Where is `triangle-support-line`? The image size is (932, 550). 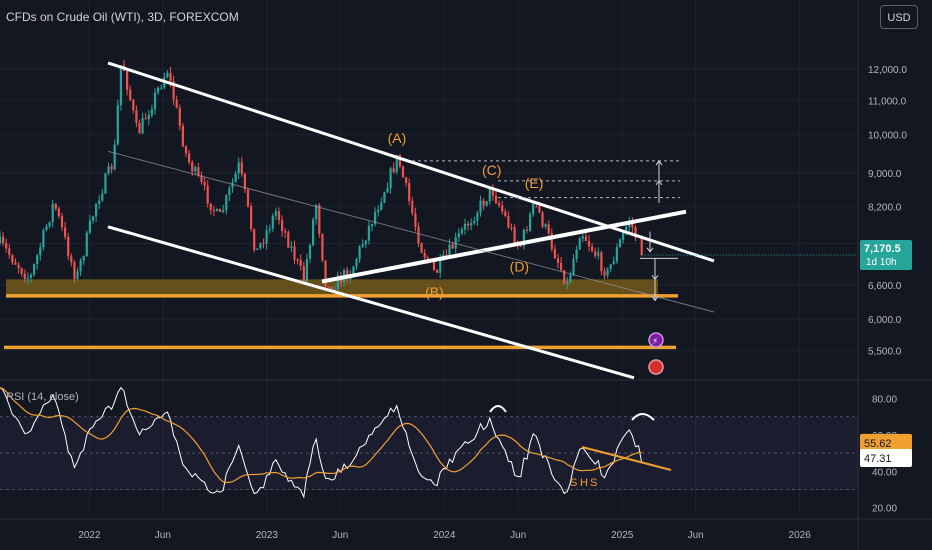 triangle-support-line is located at coordinates (504, 246).